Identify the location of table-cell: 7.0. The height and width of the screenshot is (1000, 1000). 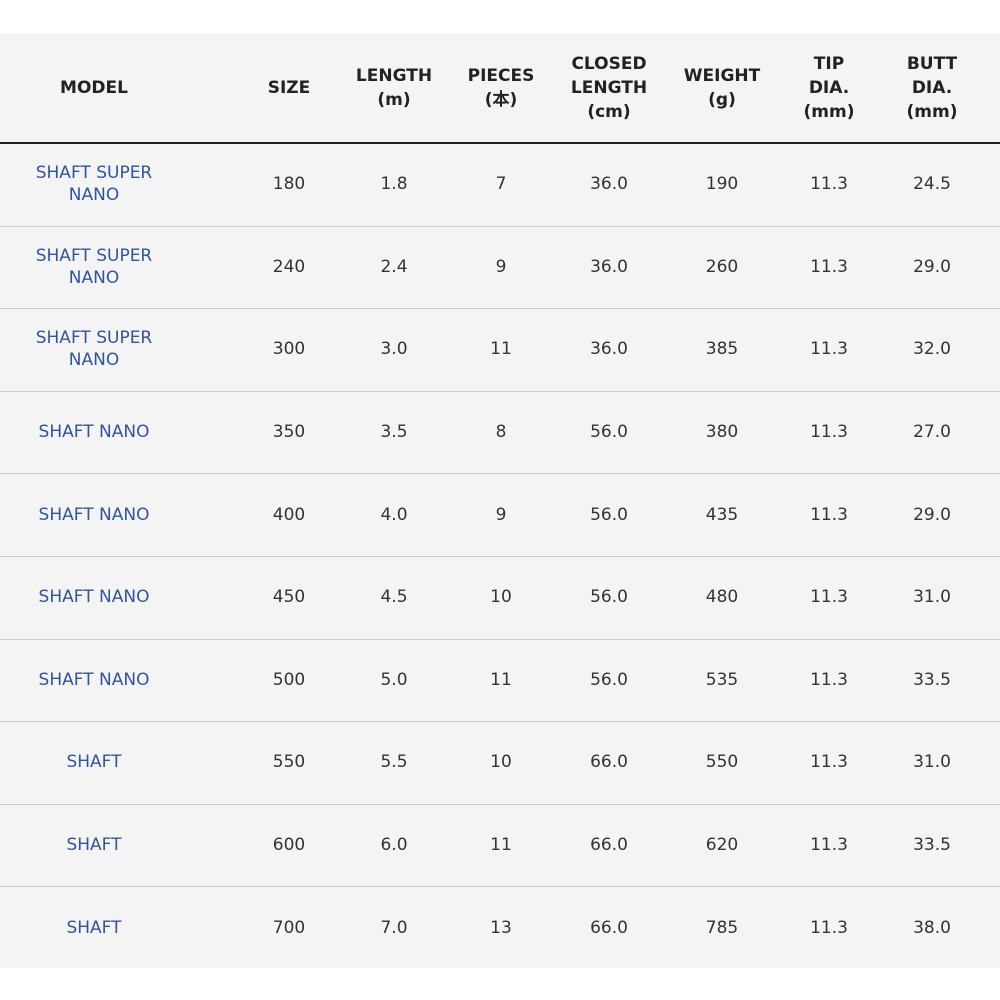
(394, 927).